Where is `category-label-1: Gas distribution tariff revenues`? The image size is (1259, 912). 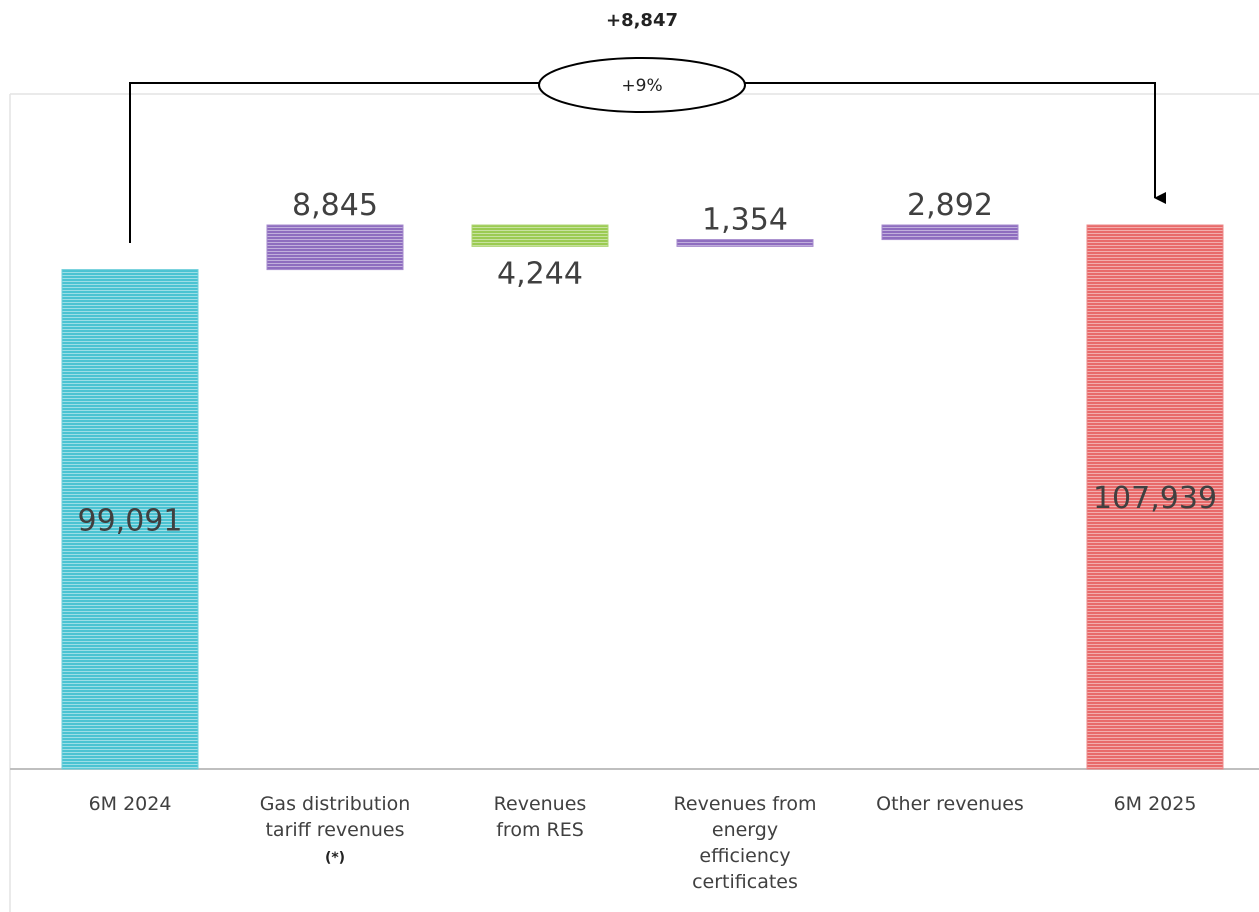 category-label-1: Gas distribution tariff revenues is located at coordinates (335, 817).